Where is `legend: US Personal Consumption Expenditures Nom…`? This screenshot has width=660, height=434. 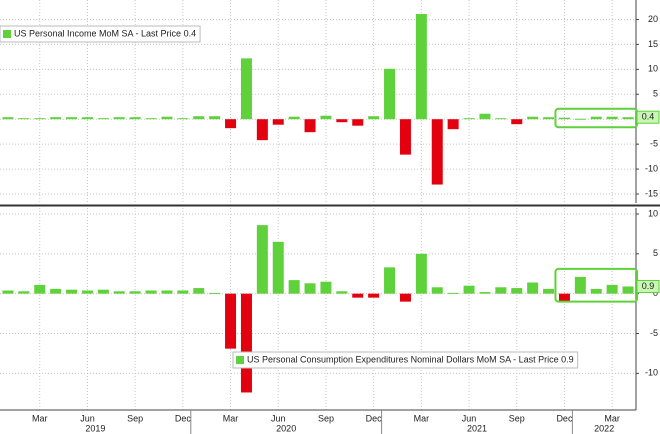
legend: US Personal Consumption Expenditures Nom… is located at coordinates (405, 360).